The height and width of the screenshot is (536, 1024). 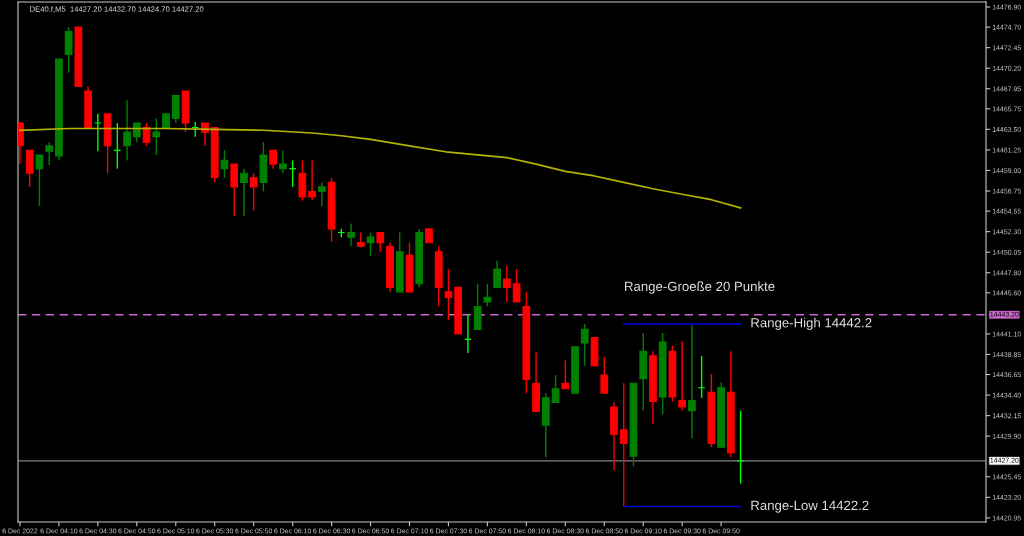 I want to click on series-label: Range-Low 14422.2, so click(x=810, y=506).